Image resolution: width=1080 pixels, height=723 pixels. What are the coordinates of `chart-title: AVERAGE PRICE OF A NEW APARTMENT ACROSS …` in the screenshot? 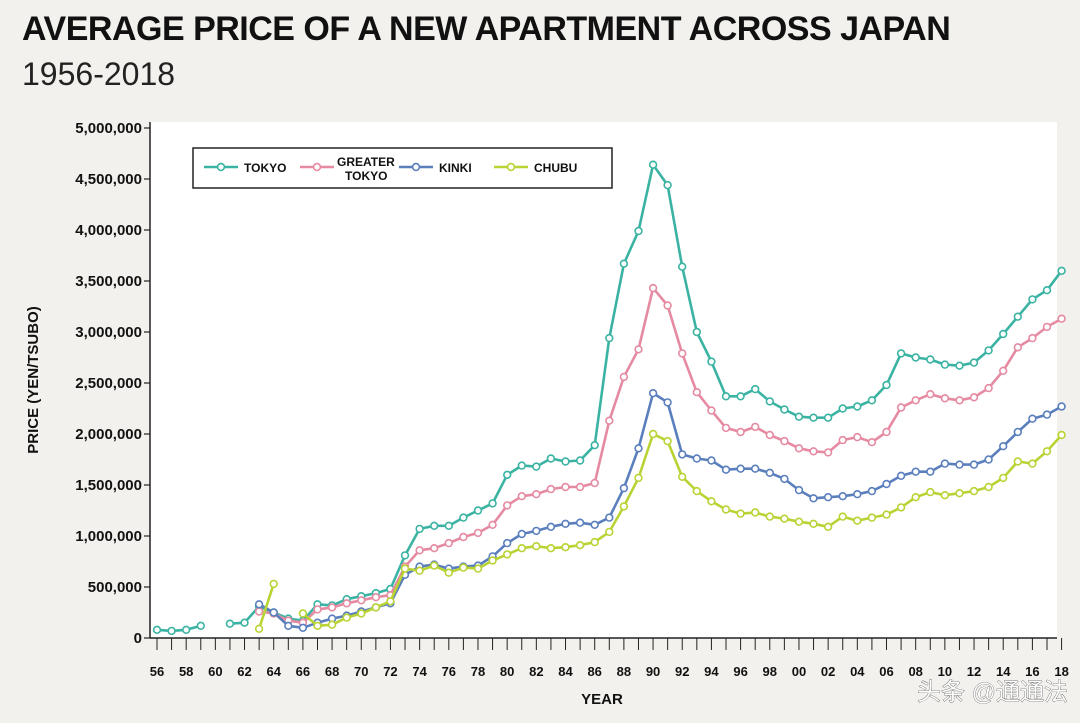 It's located at (486, 29).